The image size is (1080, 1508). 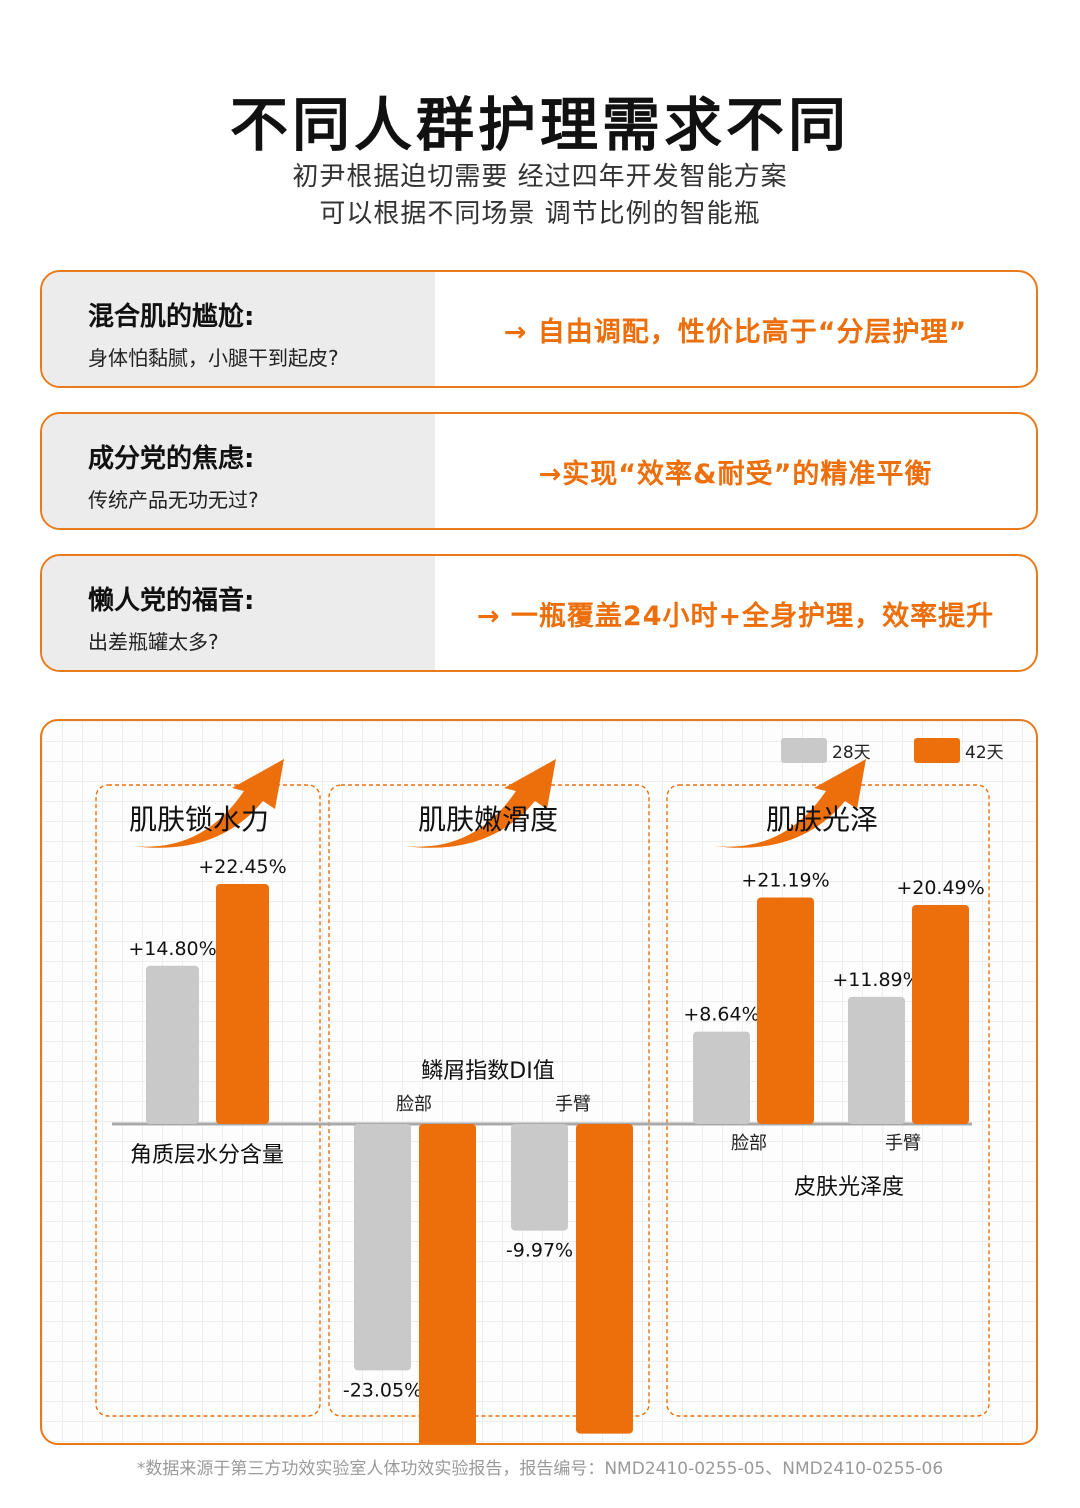 What do you see at coordinates (984, 753) in the screenshot?
I see `legend-label-42d: 42天` at bounding box center [984, 753].